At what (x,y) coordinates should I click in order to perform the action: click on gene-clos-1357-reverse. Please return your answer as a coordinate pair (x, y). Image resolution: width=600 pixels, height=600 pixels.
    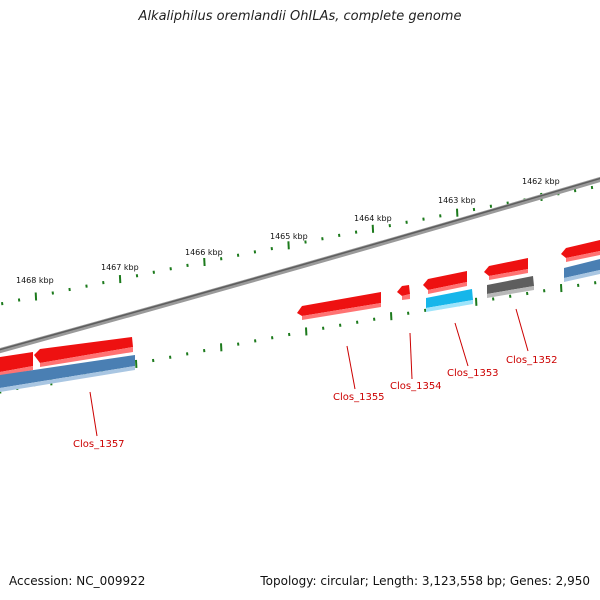
    Looking at the image, I should click on (67, 373).